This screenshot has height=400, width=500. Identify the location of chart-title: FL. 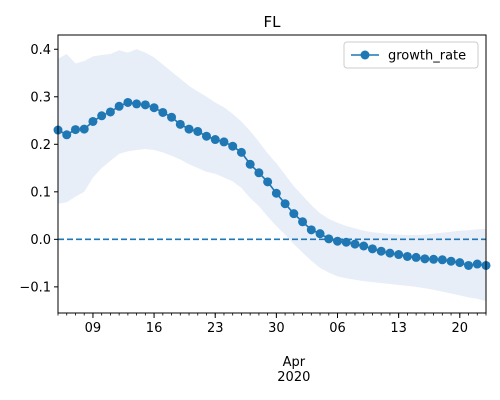
(273, 22).